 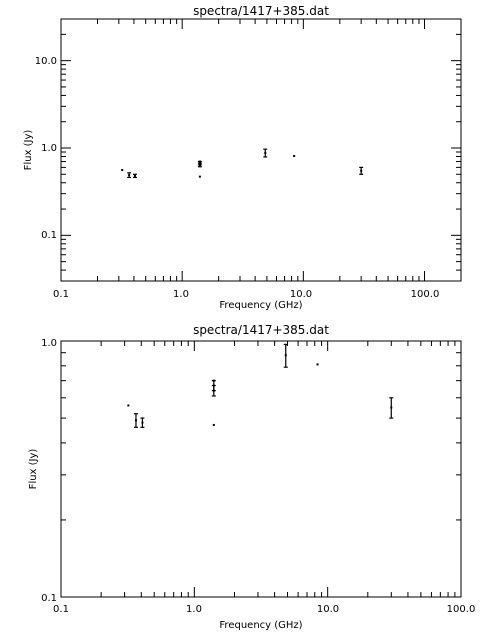 I want to click on bottom-y-tick-label: 1.0, so click(x=49, y=343).